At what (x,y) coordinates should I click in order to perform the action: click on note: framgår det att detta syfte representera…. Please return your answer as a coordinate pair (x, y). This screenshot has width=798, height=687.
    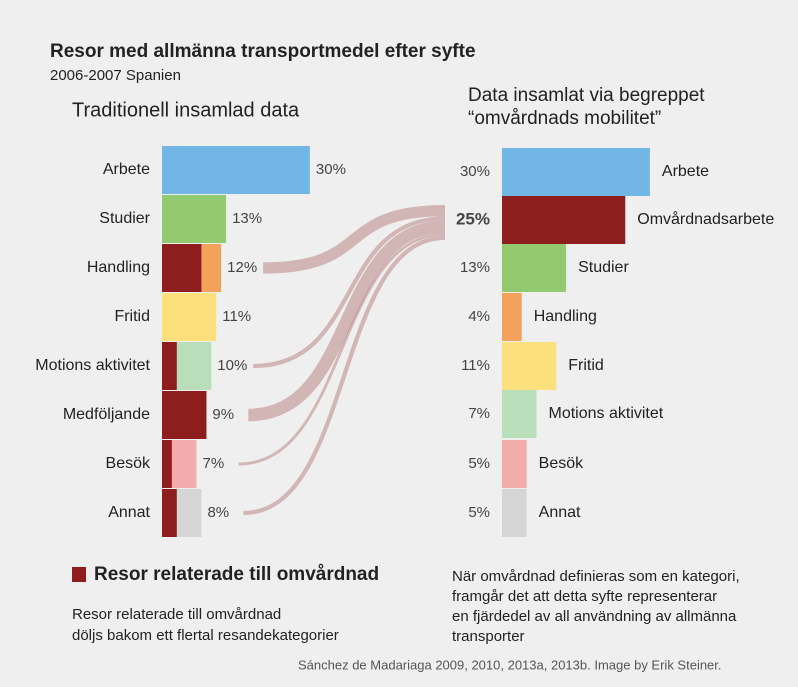
    Looking at the image, I should click on (584, 596).